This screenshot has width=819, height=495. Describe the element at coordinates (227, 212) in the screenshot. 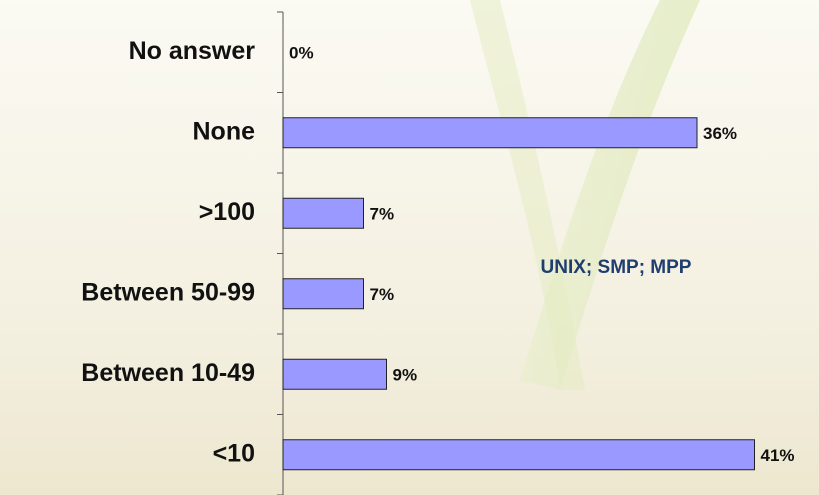

I see `category-label: >100` at that location.